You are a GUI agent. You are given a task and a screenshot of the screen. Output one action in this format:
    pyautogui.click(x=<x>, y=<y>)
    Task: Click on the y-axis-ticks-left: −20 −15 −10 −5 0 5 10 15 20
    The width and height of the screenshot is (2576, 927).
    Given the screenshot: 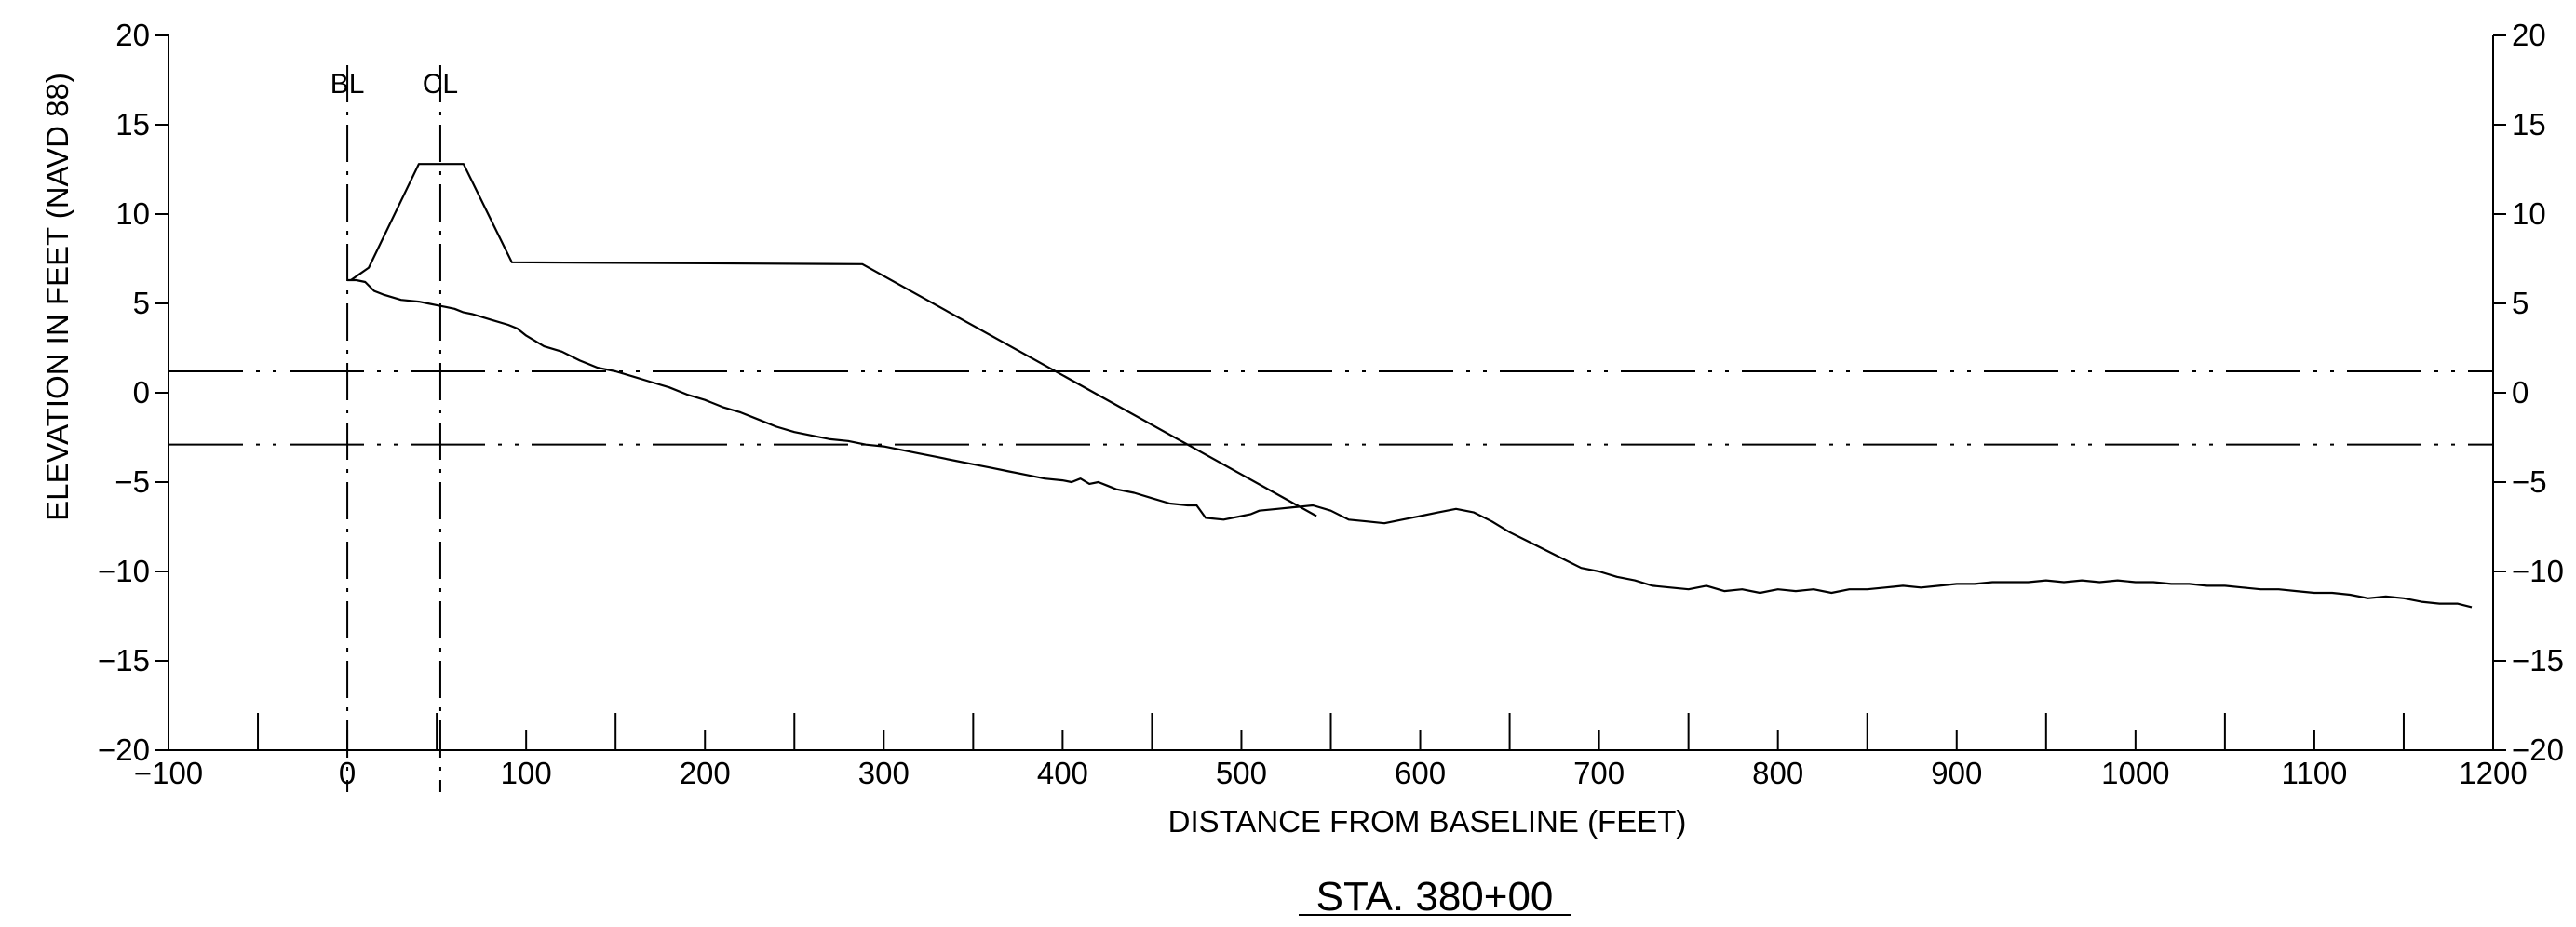 What is the action you would take?
    pyautogui.click(x=133, y=392)
    